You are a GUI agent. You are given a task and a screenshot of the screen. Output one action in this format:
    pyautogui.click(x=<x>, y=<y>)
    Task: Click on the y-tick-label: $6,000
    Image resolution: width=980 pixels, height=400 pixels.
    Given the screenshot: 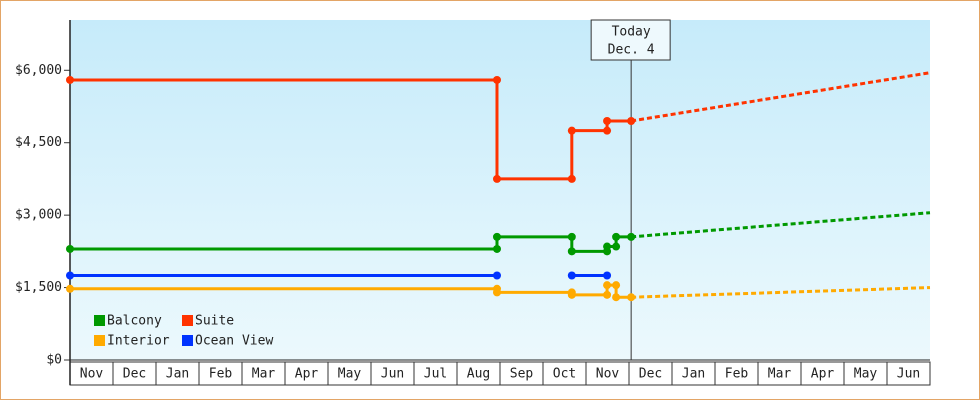 What is the action you would take?
    pyautogui.click(x=38, y=70)
    